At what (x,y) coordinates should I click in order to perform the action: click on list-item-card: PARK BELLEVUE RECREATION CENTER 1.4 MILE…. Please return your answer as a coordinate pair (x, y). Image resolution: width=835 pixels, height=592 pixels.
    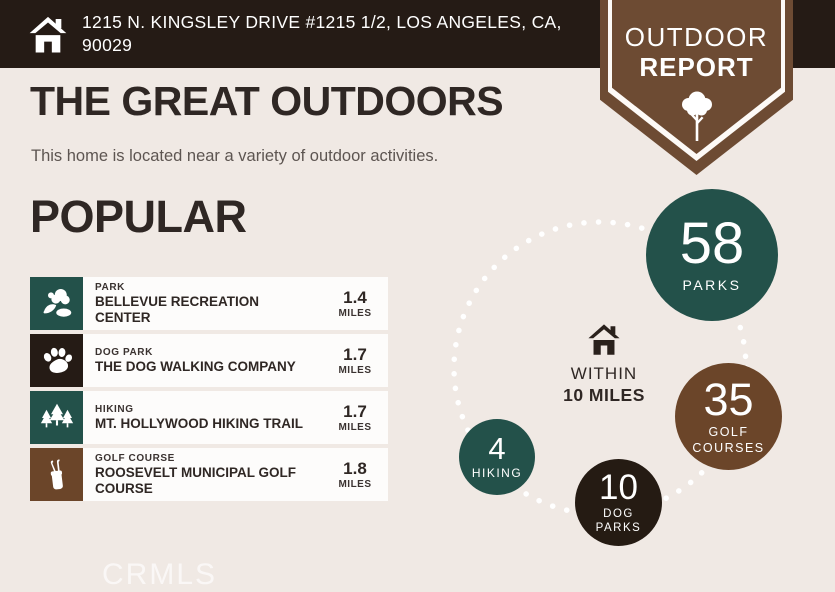
    Looking at the image, I should click on (235, 303).